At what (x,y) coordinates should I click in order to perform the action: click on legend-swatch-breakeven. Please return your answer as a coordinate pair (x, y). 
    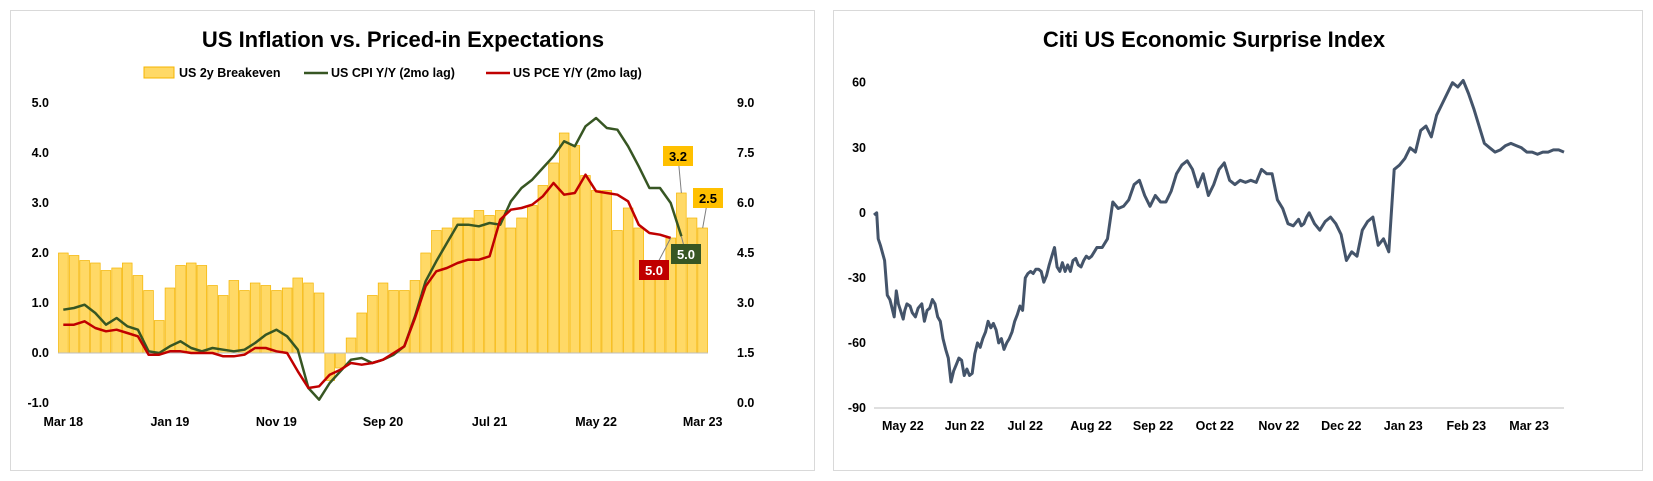
    Looking at the image, I should click on (159, 72).